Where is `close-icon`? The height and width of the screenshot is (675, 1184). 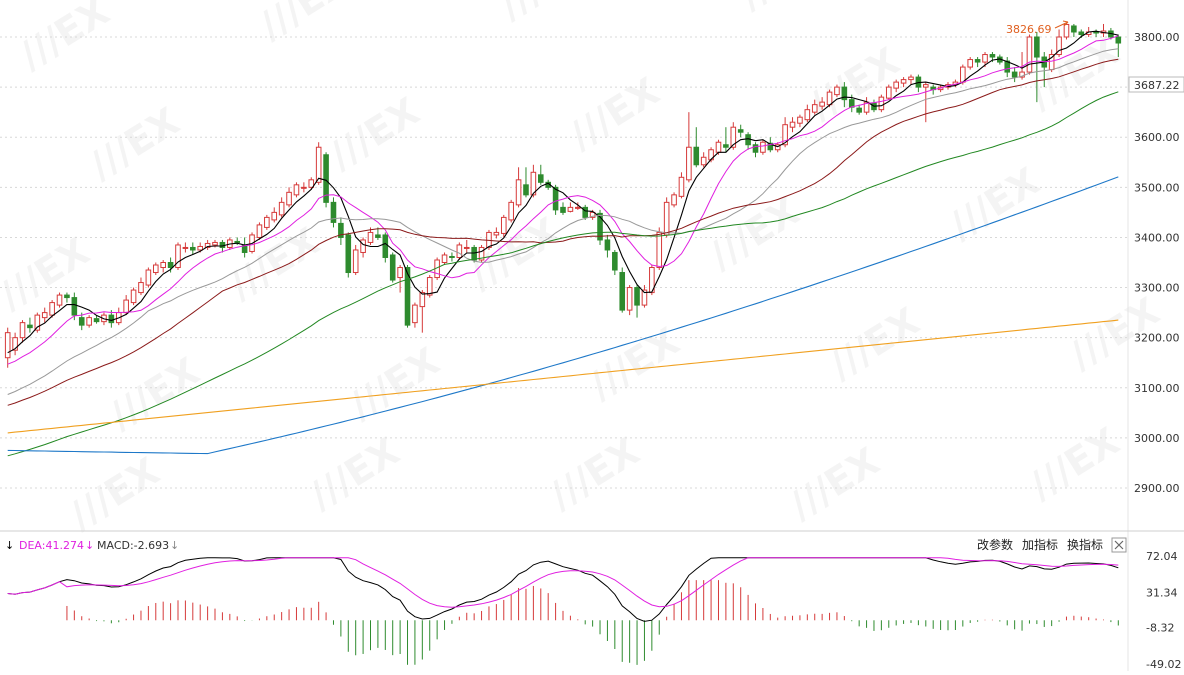
close-icon is located at coordinates (1119, 545).